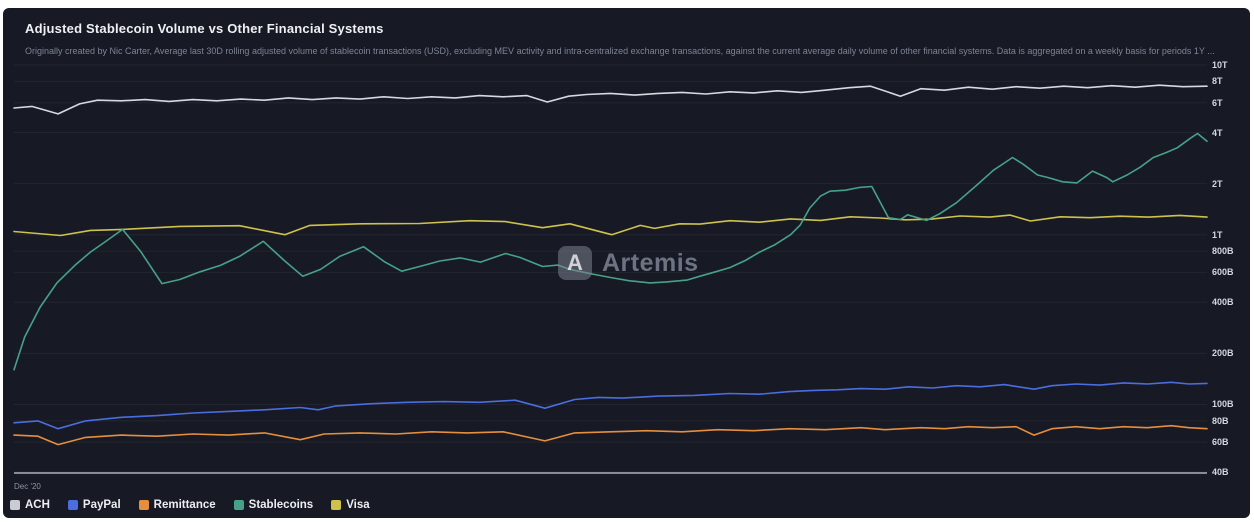 The width and height of the screenshot is (1254, 526). Describe the element at coordinates (1217, 133) in the screenshot. I see `y-tick-label-4t: 4T` at that location.